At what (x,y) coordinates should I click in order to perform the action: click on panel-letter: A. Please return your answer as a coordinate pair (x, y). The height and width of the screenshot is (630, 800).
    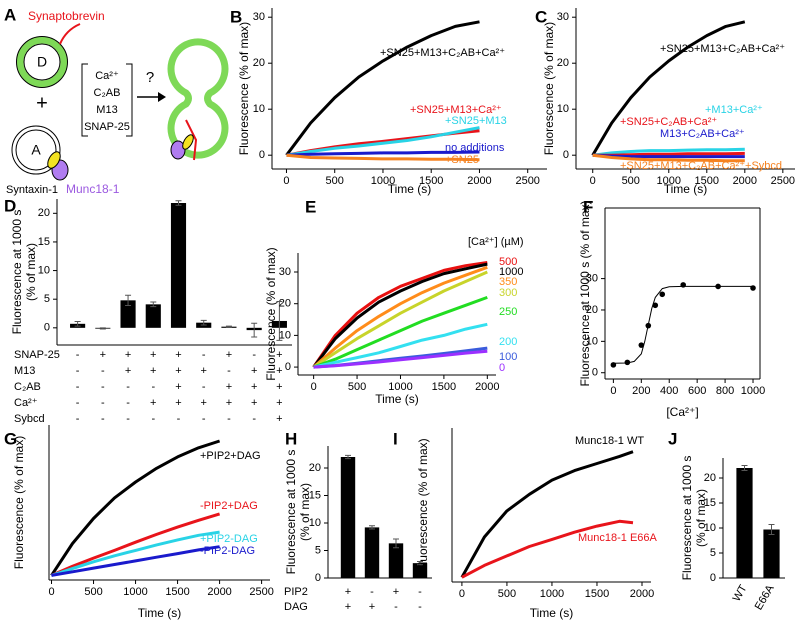
    Looking at the image, I should click on (10, 14).